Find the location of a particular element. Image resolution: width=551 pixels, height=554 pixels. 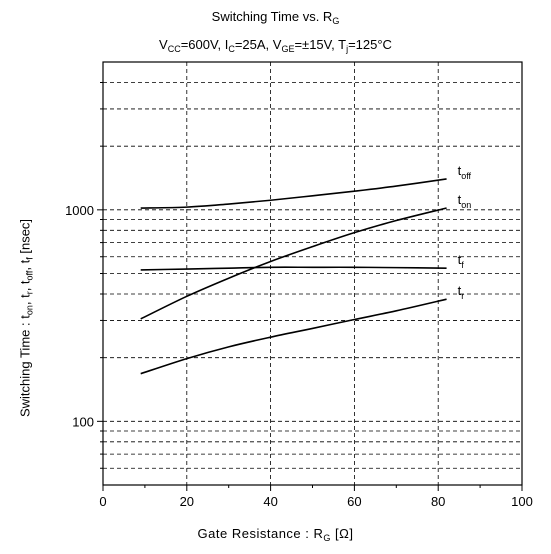

y-tick-label: 100 is located at coordinates (83, 421).